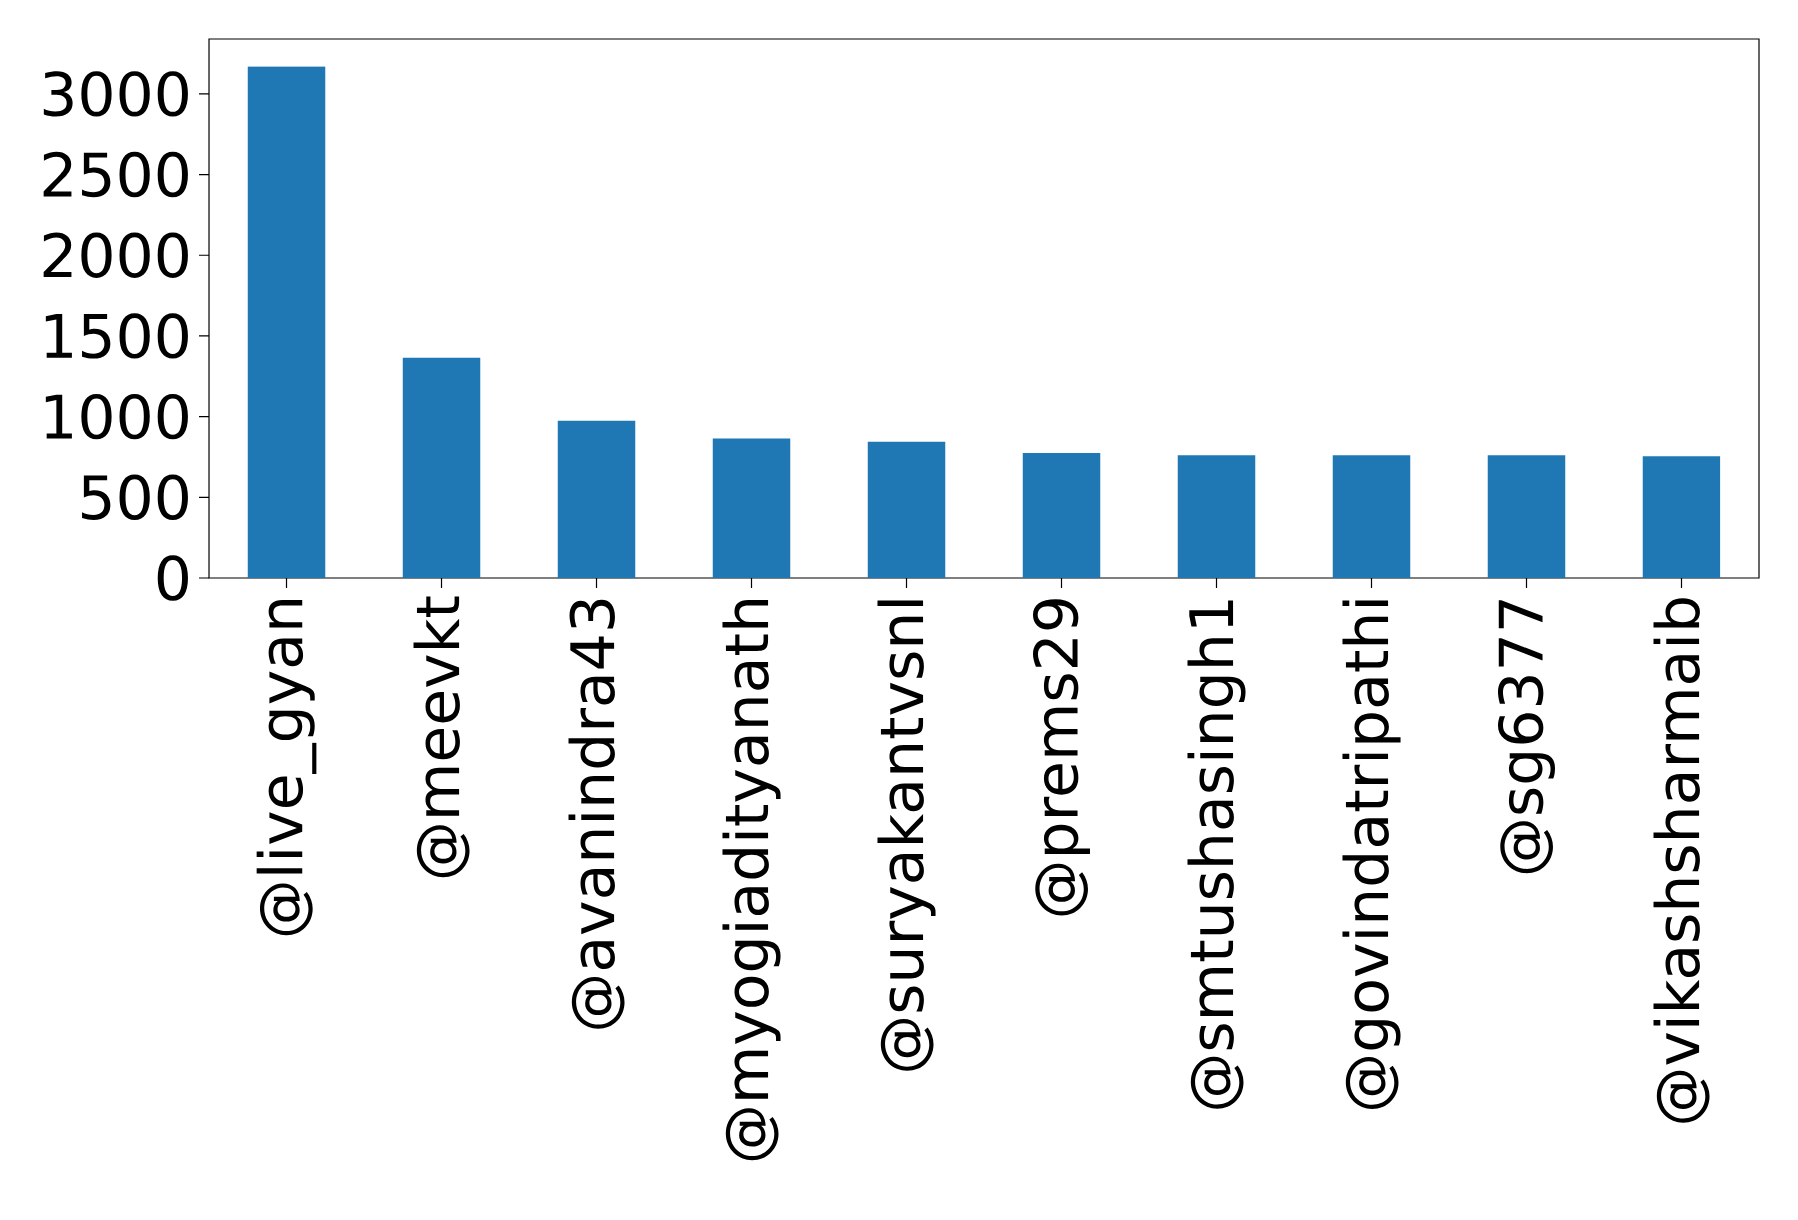 Image resolution: width=1798 pixels, height=1220 pixels. Describe the element at coordinates (116, 336) in the screenshot. I see `y-tick-label: 1500` at that location.